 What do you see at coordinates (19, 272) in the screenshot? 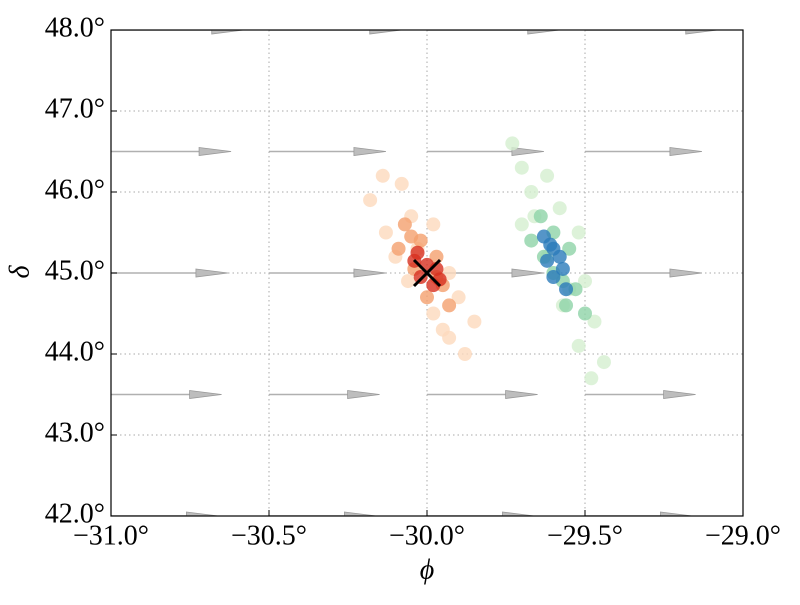
I see `y-axis-label: δ` at bounding box center [19, 272].